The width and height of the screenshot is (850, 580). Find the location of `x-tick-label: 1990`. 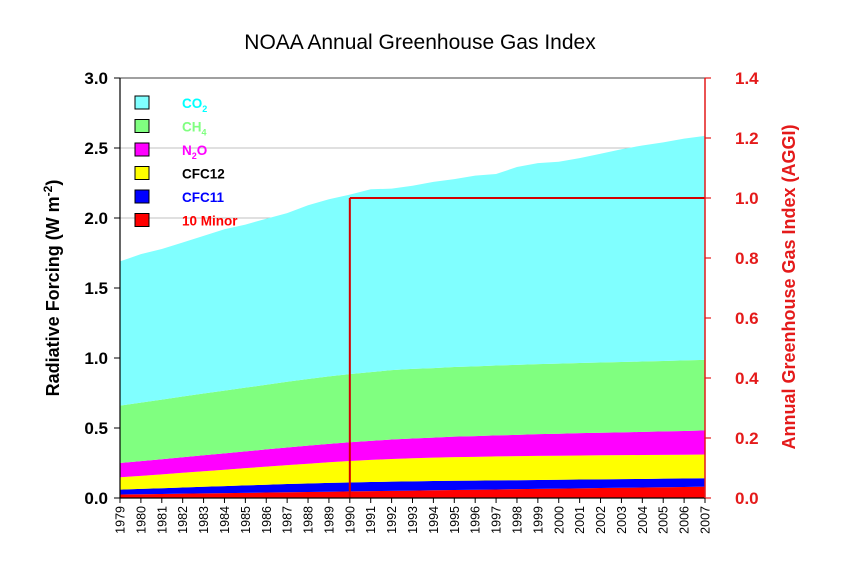

x-tick-label: 1990 is located at coordinates (350, 520).